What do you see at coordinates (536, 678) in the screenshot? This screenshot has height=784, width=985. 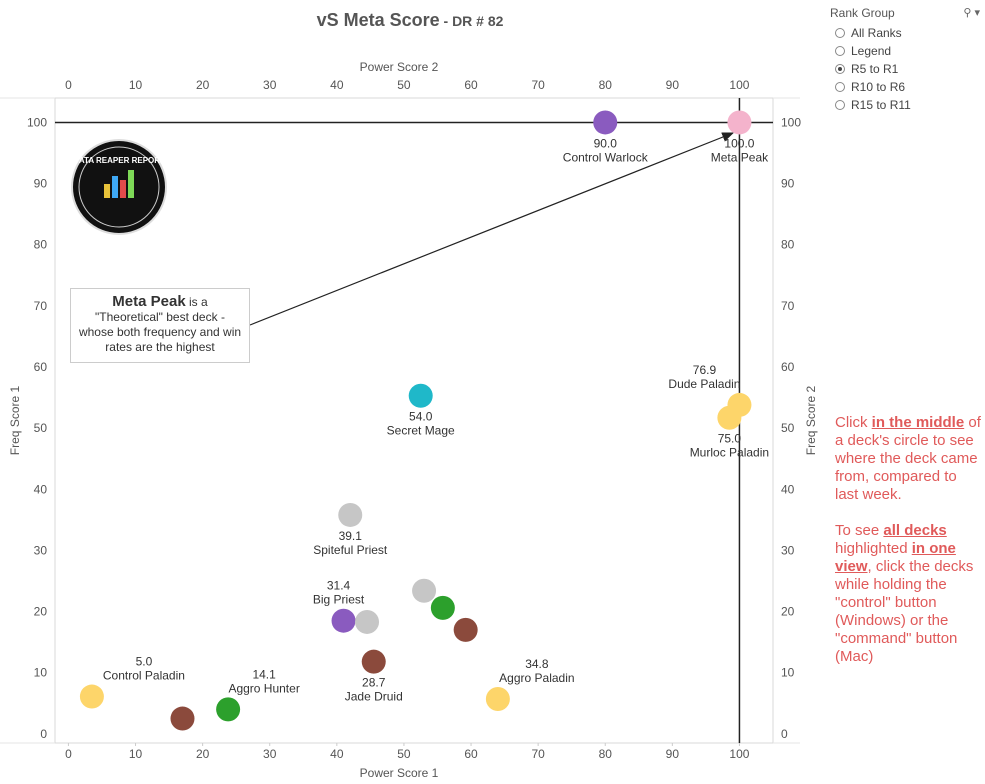 I see `deck-name-label: Aggro Paladin` at bounding box center [536, 678].